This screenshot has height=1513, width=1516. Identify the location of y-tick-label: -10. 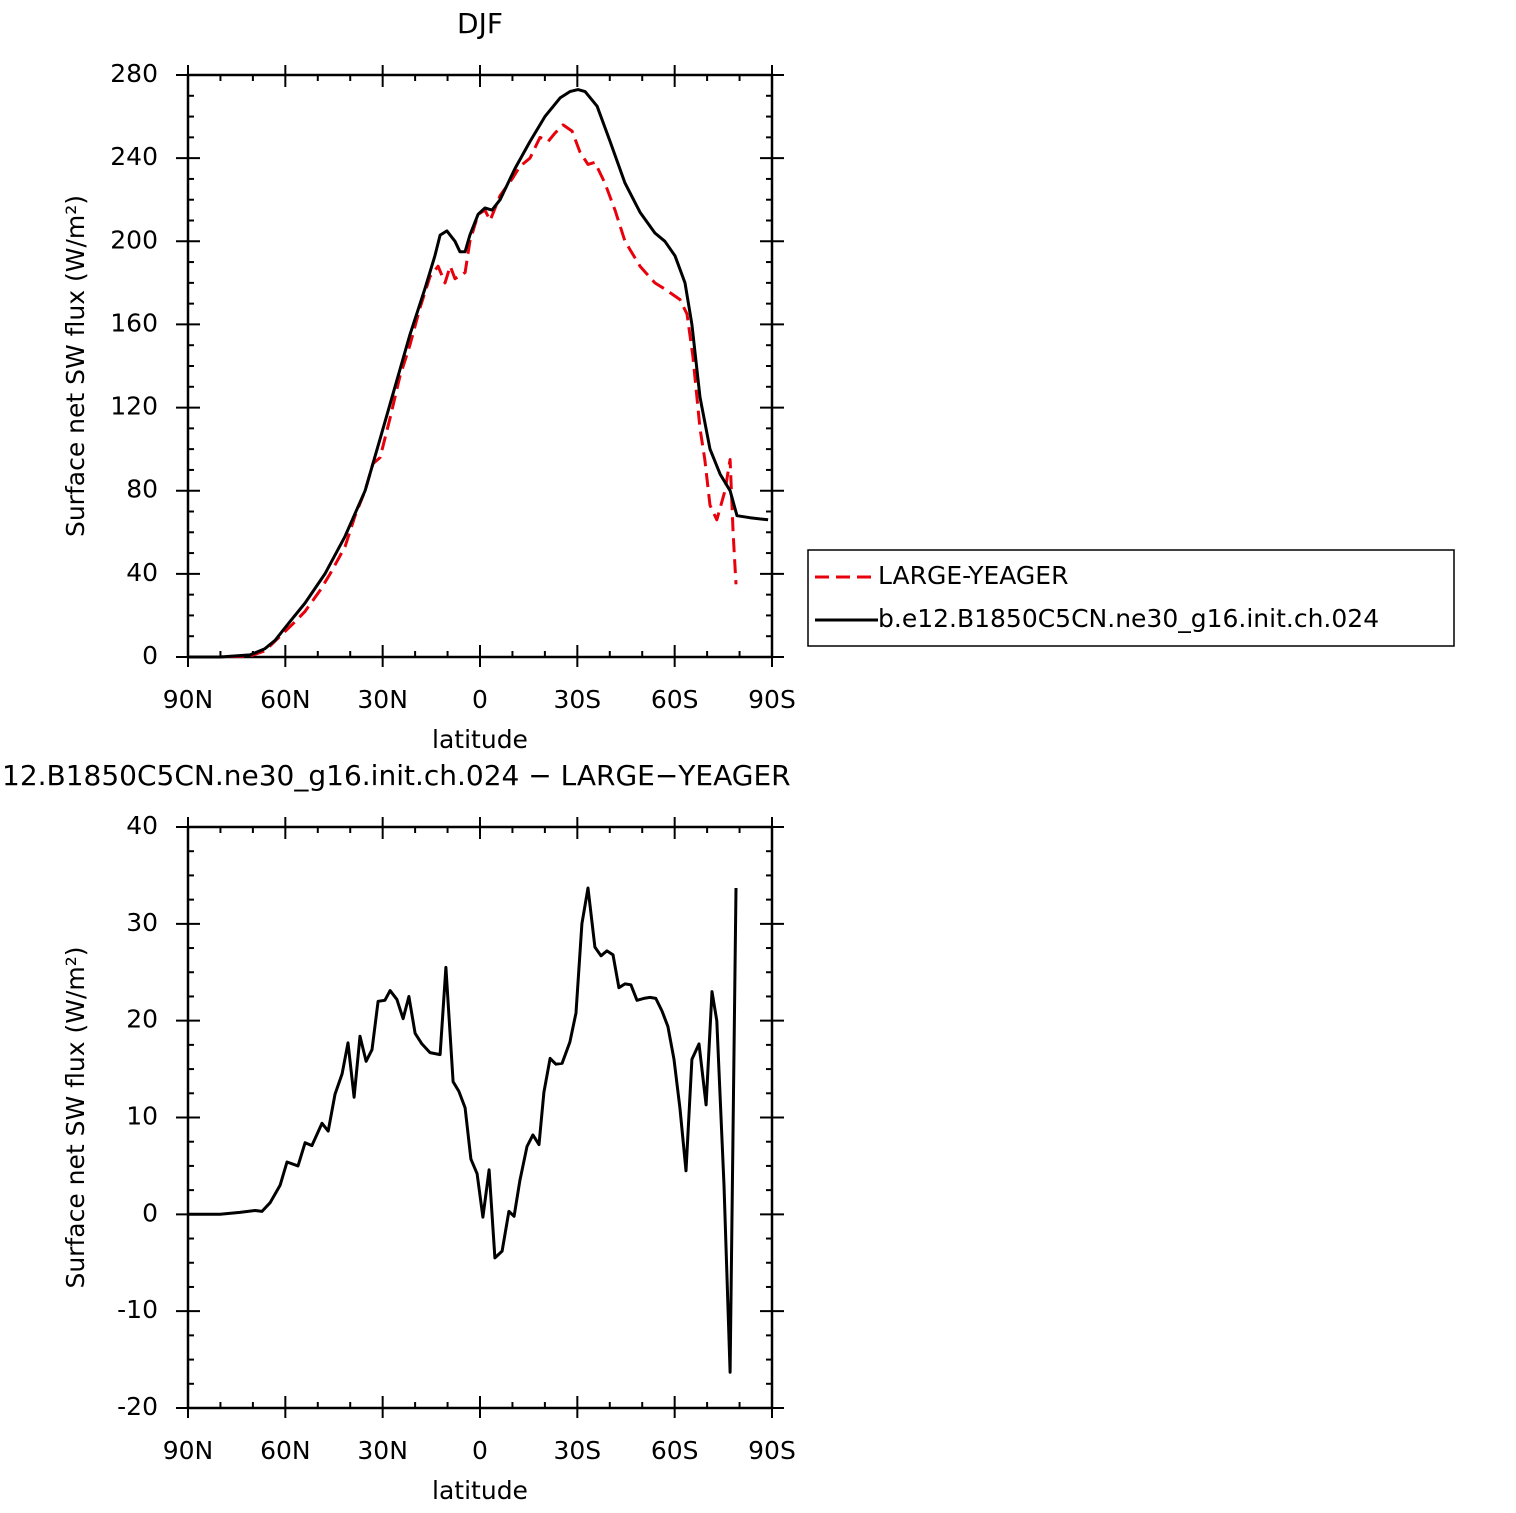
(137, 1309).